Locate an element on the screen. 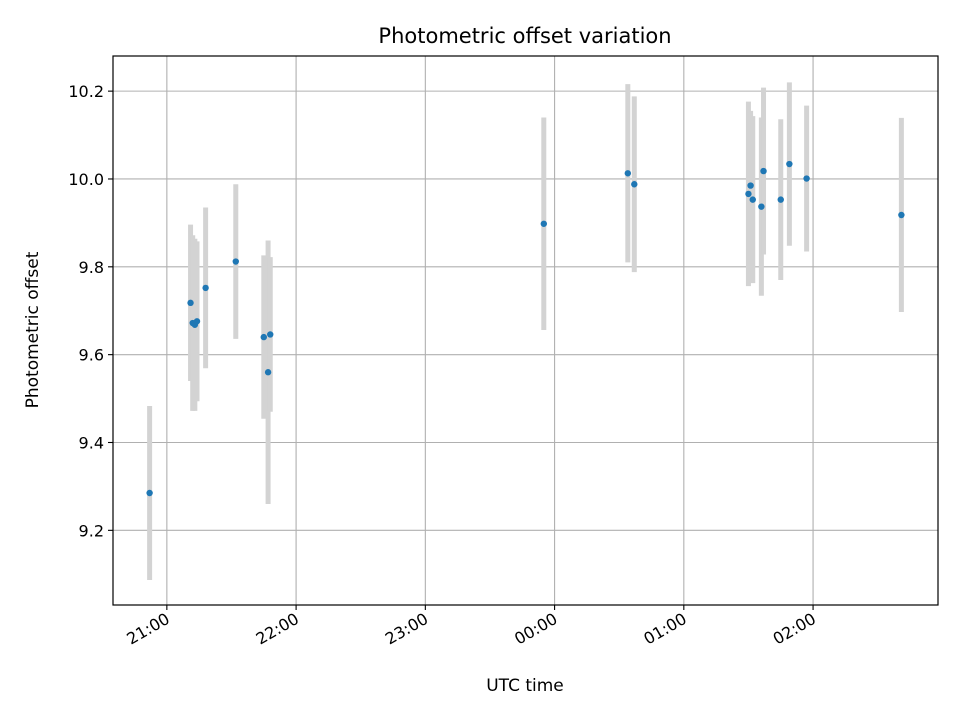 The image size is (960, 720). y-tick-label: 9.4 is located at coordinates (91, 442).